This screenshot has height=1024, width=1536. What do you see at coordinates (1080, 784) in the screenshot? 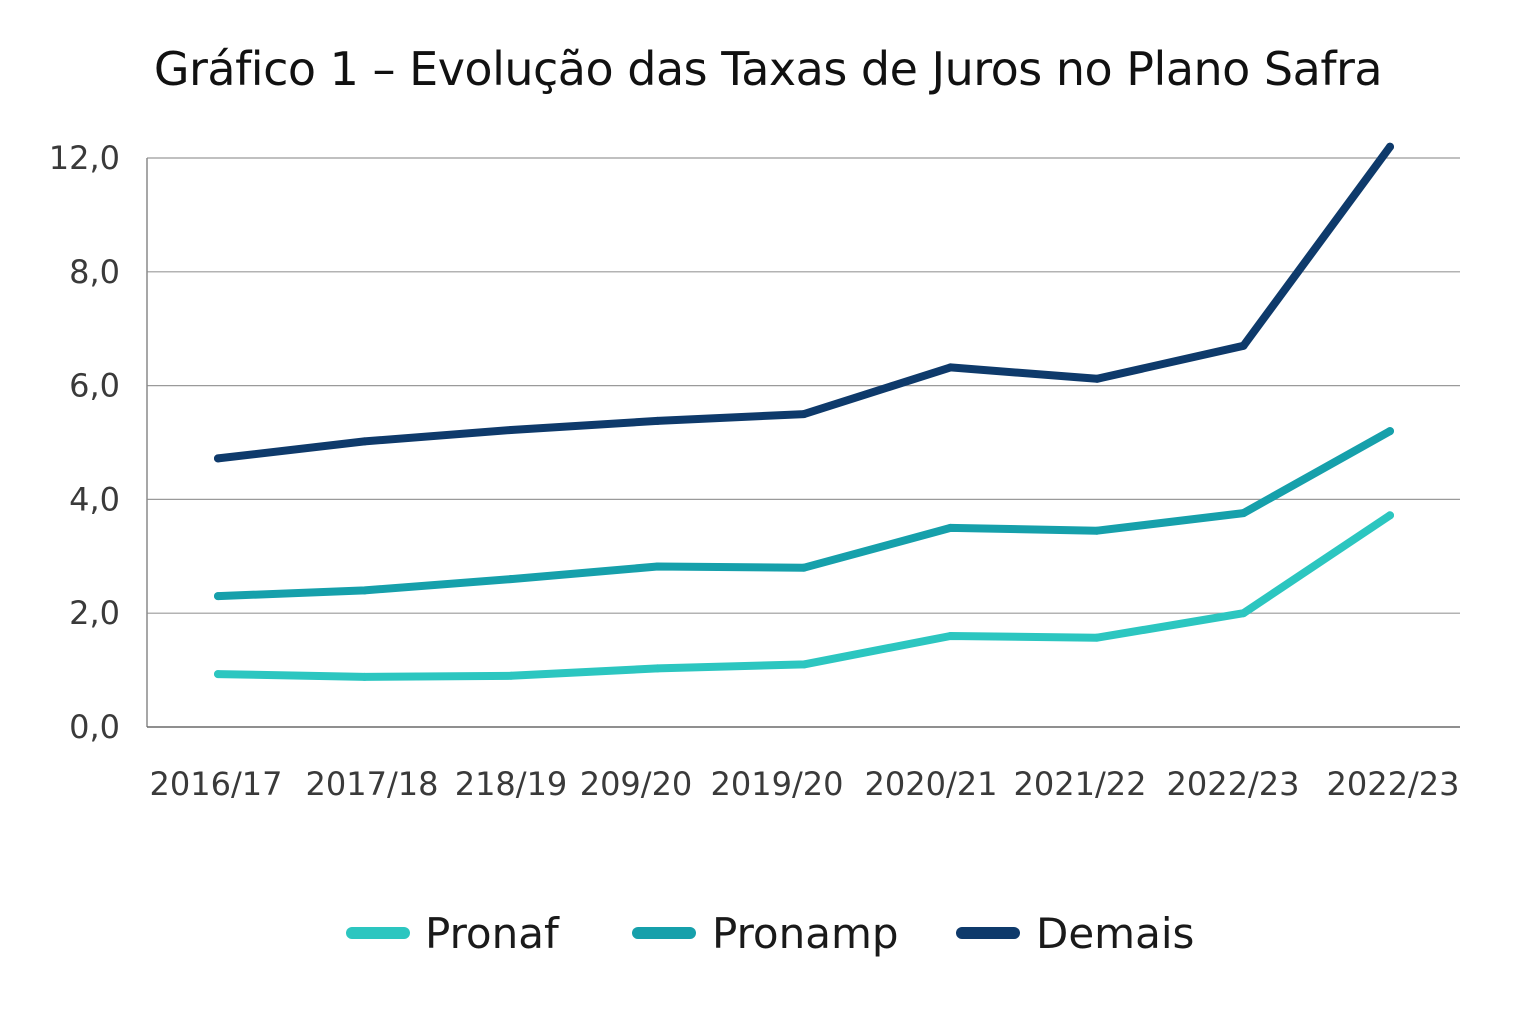
I see `x-tick-label: 2021/22` at bounding box center [1080, 784].